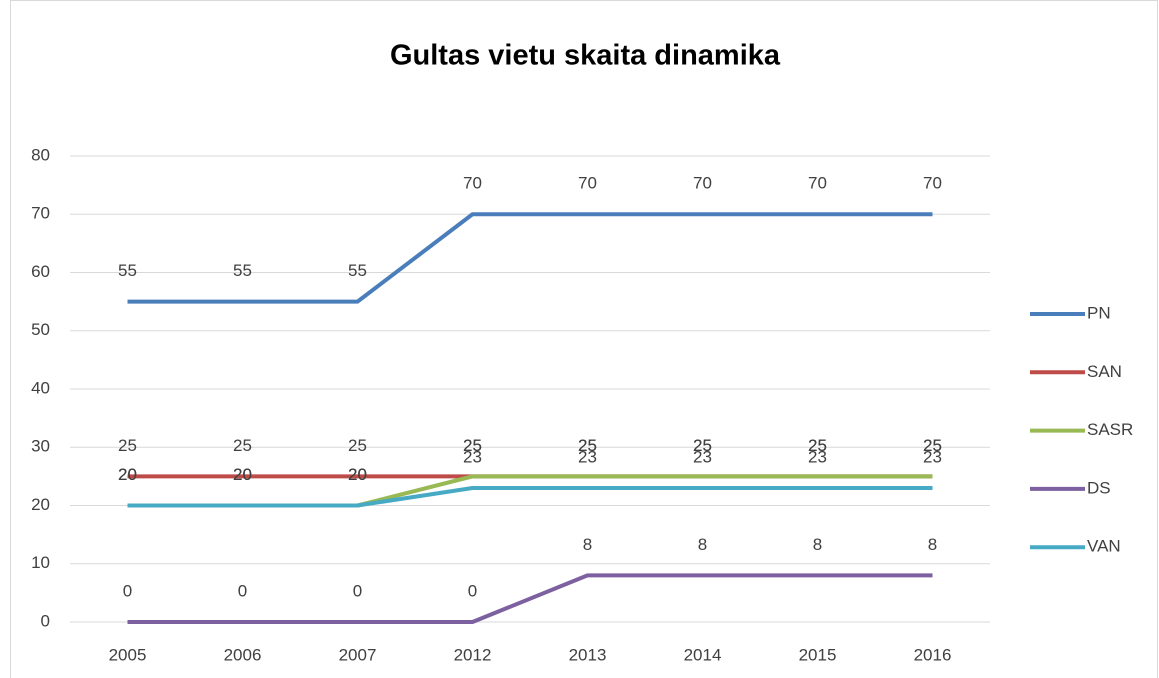 The width and height of the screenshot is (1159, 678). I want to click on legend-label: SAN, so click(1104, 371).